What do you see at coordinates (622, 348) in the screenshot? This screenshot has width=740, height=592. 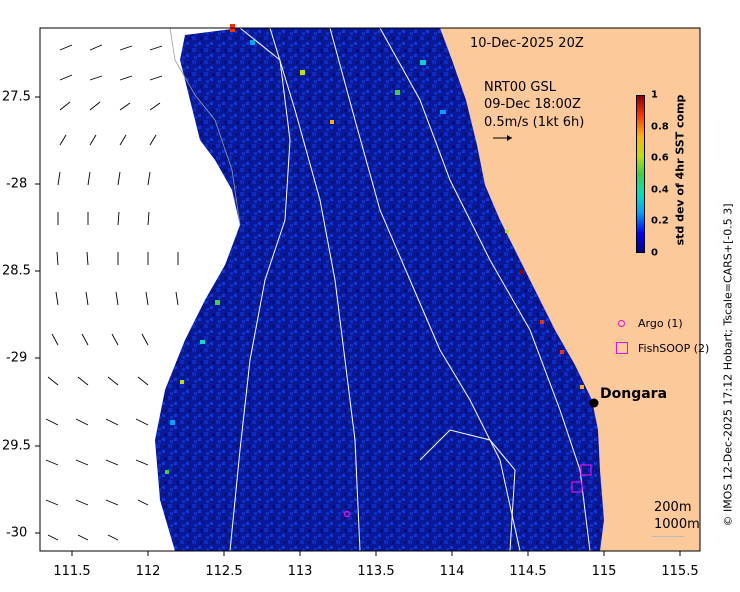 I see `fishsoop-legend-icon` at bounding box center [622, 348].